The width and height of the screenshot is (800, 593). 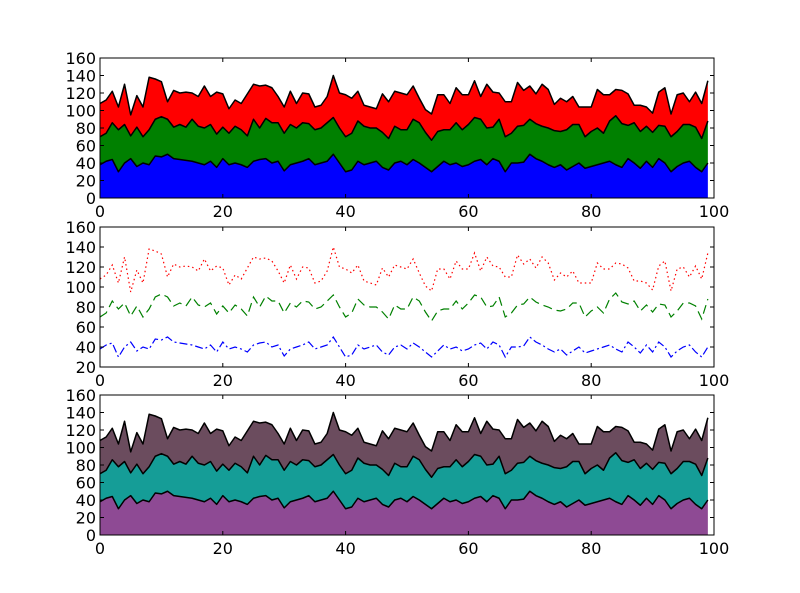 I want to click on area-series-1-purple, so click(x=404, y=513).